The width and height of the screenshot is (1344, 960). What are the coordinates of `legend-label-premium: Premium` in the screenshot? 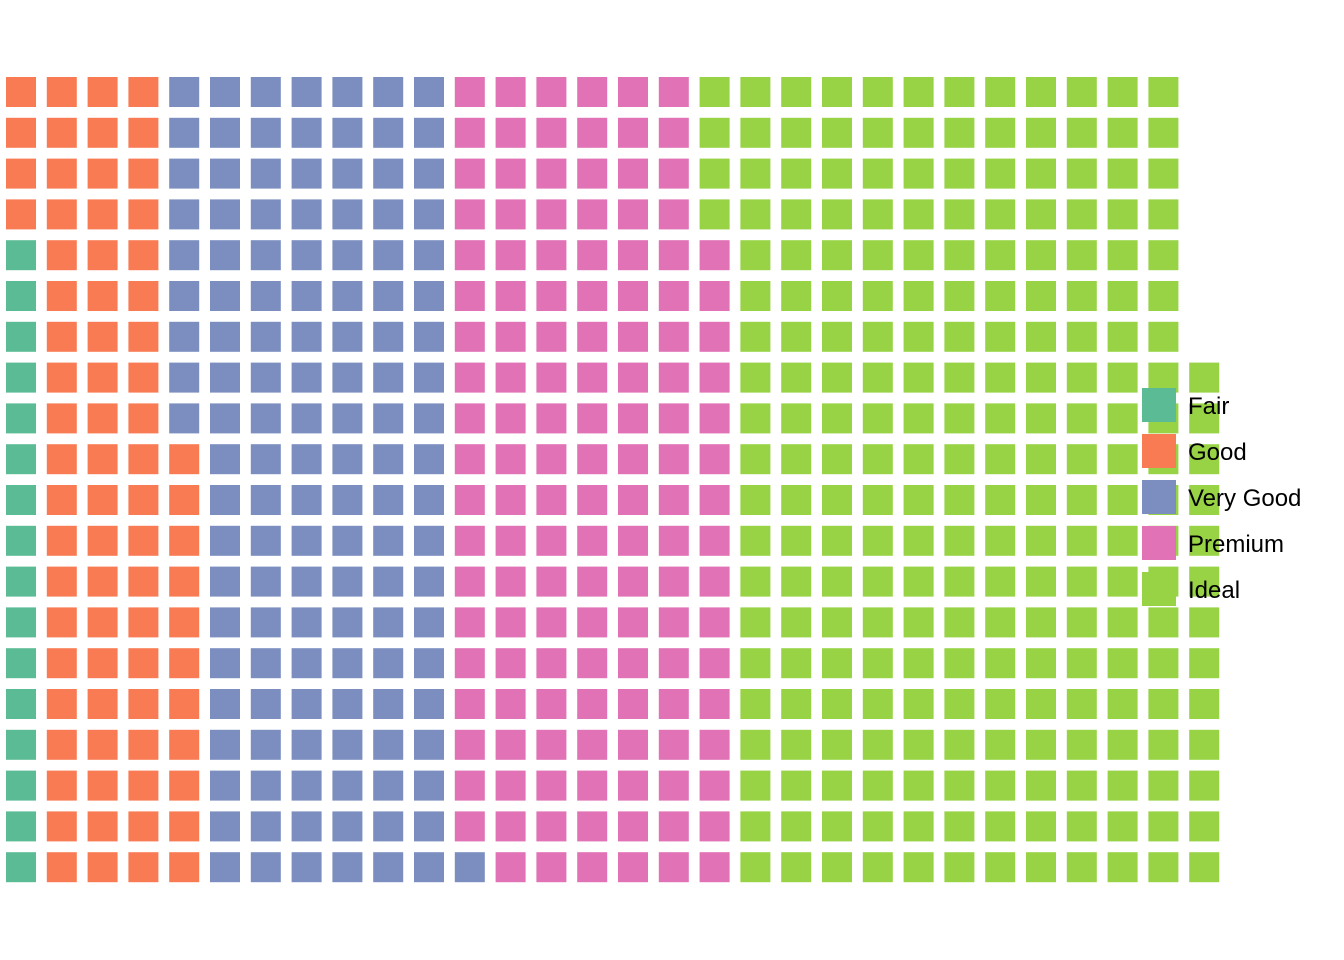 It's located at (1236, 544).